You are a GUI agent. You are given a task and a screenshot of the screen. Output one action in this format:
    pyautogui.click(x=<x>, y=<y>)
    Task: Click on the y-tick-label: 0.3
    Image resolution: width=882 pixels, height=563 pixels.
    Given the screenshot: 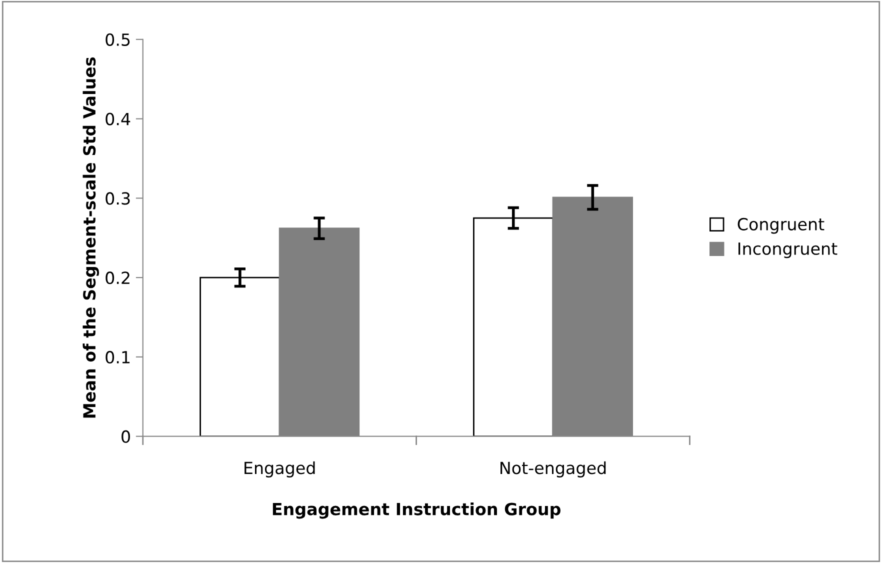 What is the action you would take?
    pyautogui.click(x=118, y=198)
    